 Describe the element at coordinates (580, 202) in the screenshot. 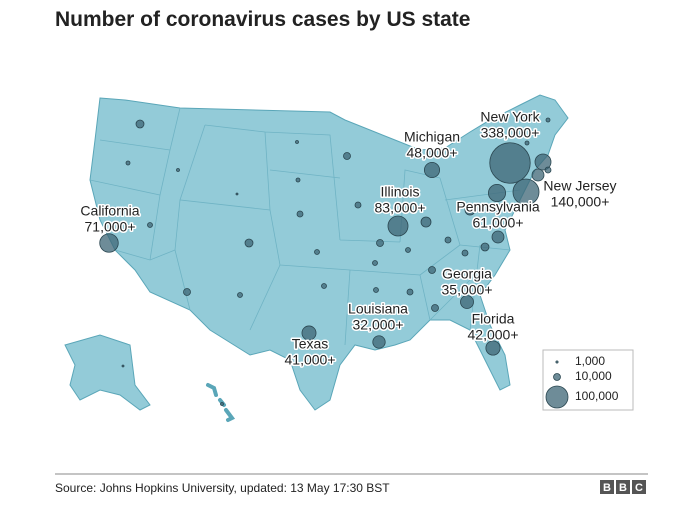

I see `case-count: 140,000+` at that location.